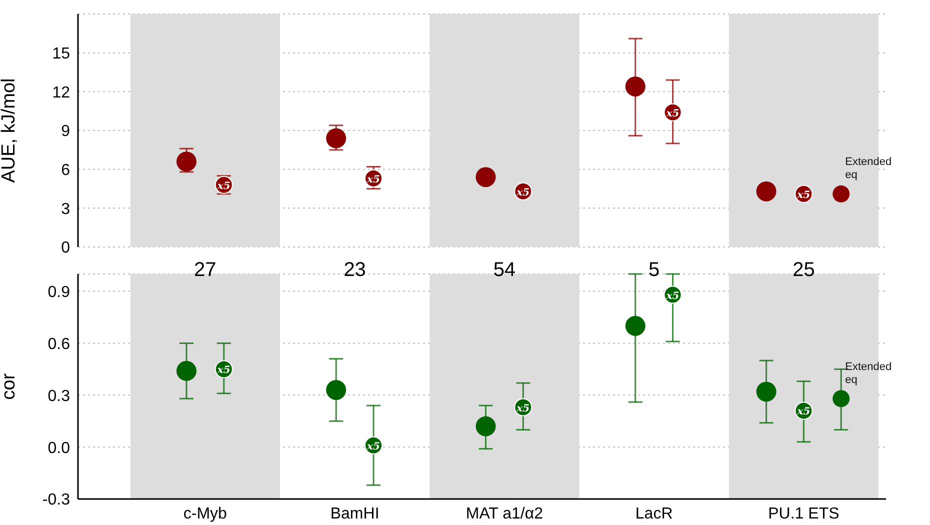 The width and height of the screenshot is (930, 525). What do you see at coordinates (804, 270) in the screenshot?
I see `annotation: 25` at bounding box center [804, 270].